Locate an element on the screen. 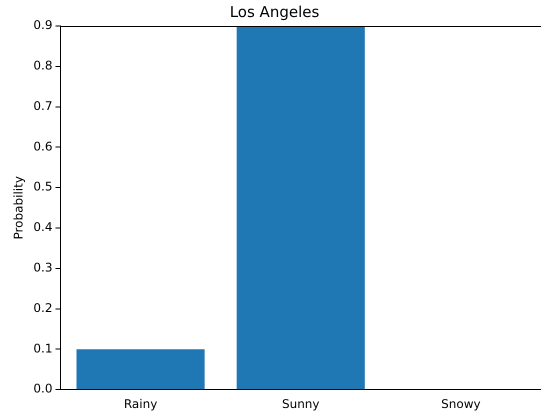 Image resolution: width=541 pixels, height=419 pixels. y-tick-label: 0.6 is located at coordinates (42, 146).